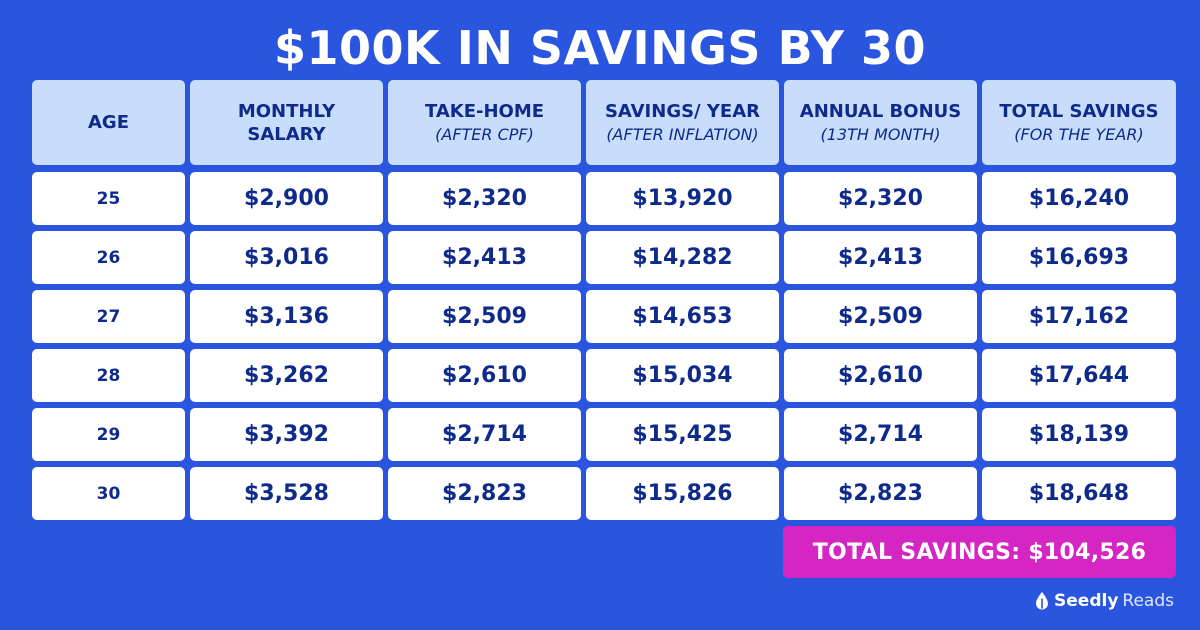  I want to click on cell-annual-bonus: $2,509, so click(880, 316).